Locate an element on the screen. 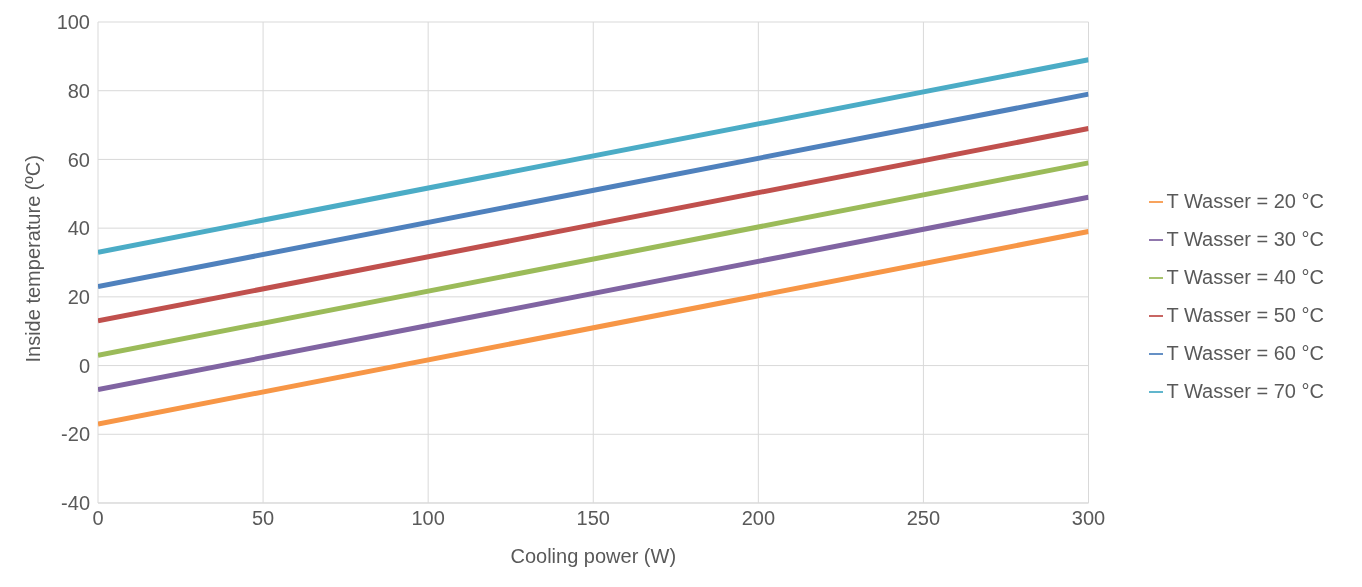 The image size is (1362, 587). legend-label: T Wasser = 20 °C is located at coordinates (1245, 200).